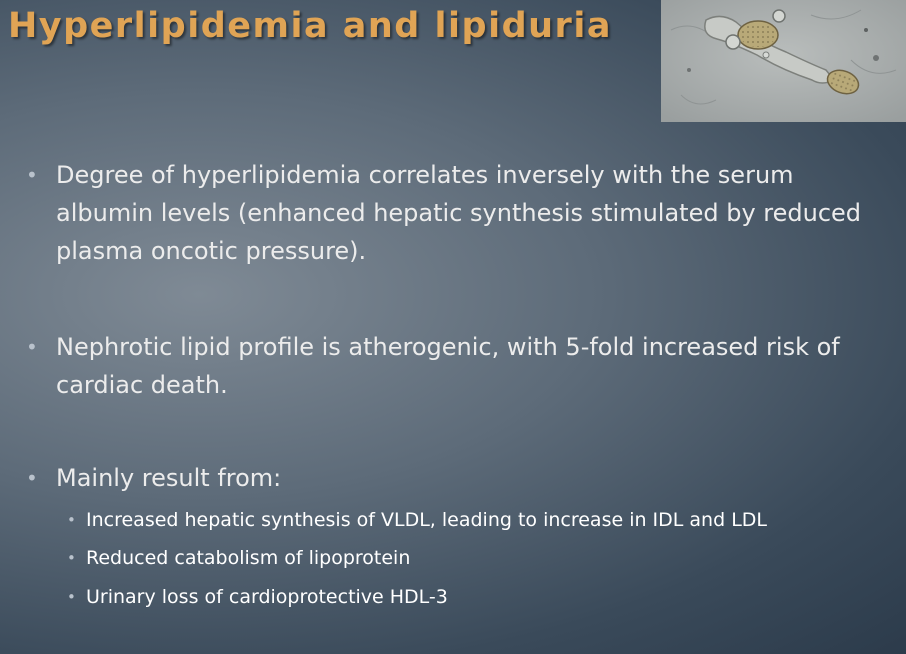 The height and width of the screenshot is (654, 906). Describe the element at coordinates (456, 478) in the screenshot. I see `bullet-mainly-result-from: • Mainly result from:` at that location.